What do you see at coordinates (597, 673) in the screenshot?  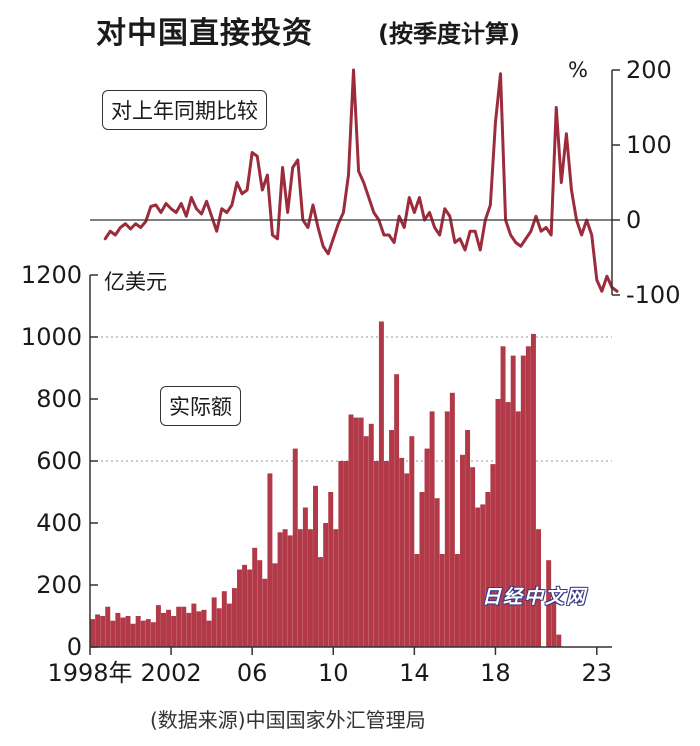 I see `x-tick-label: 23` at bounding box center [597, 673].